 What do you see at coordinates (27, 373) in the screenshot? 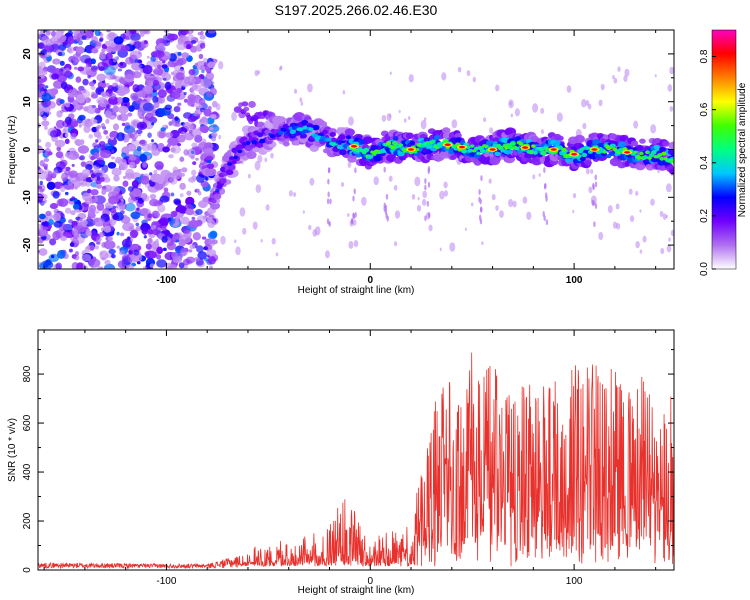
I see `snr-y-tick-label: 800` at bounding box center [27, 373].